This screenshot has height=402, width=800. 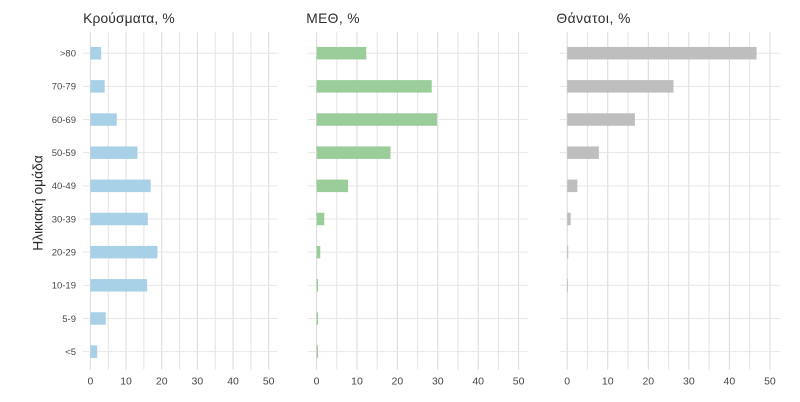 What do you see at coordinates (593, 18) in the screenshot?
I see `svg-text: Θάνατοι, %` at bounding box center [593, 18].